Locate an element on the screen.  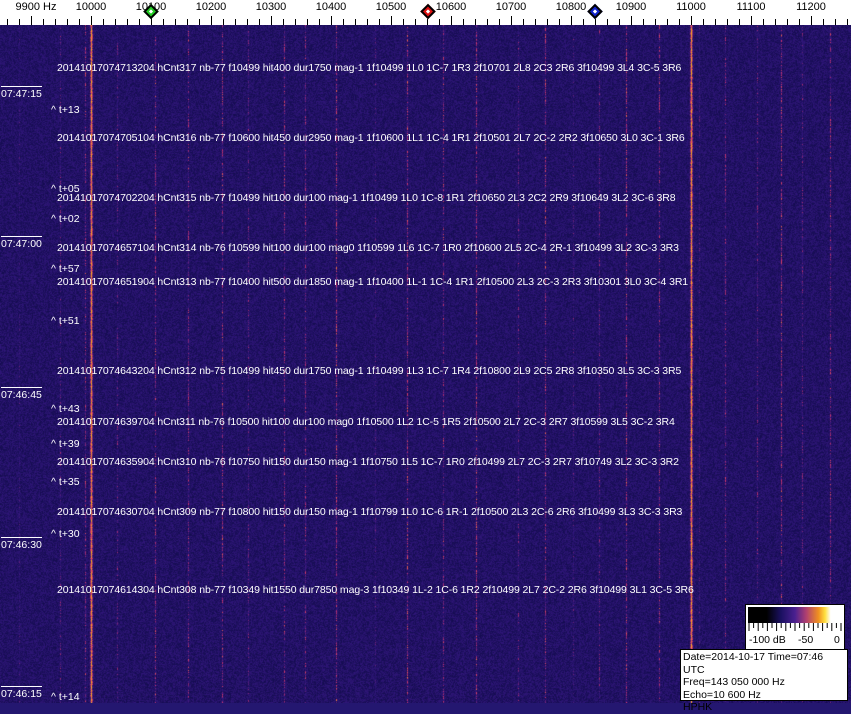
axis-unit-label: 9900 Hz is located at coordinates (36, 7).